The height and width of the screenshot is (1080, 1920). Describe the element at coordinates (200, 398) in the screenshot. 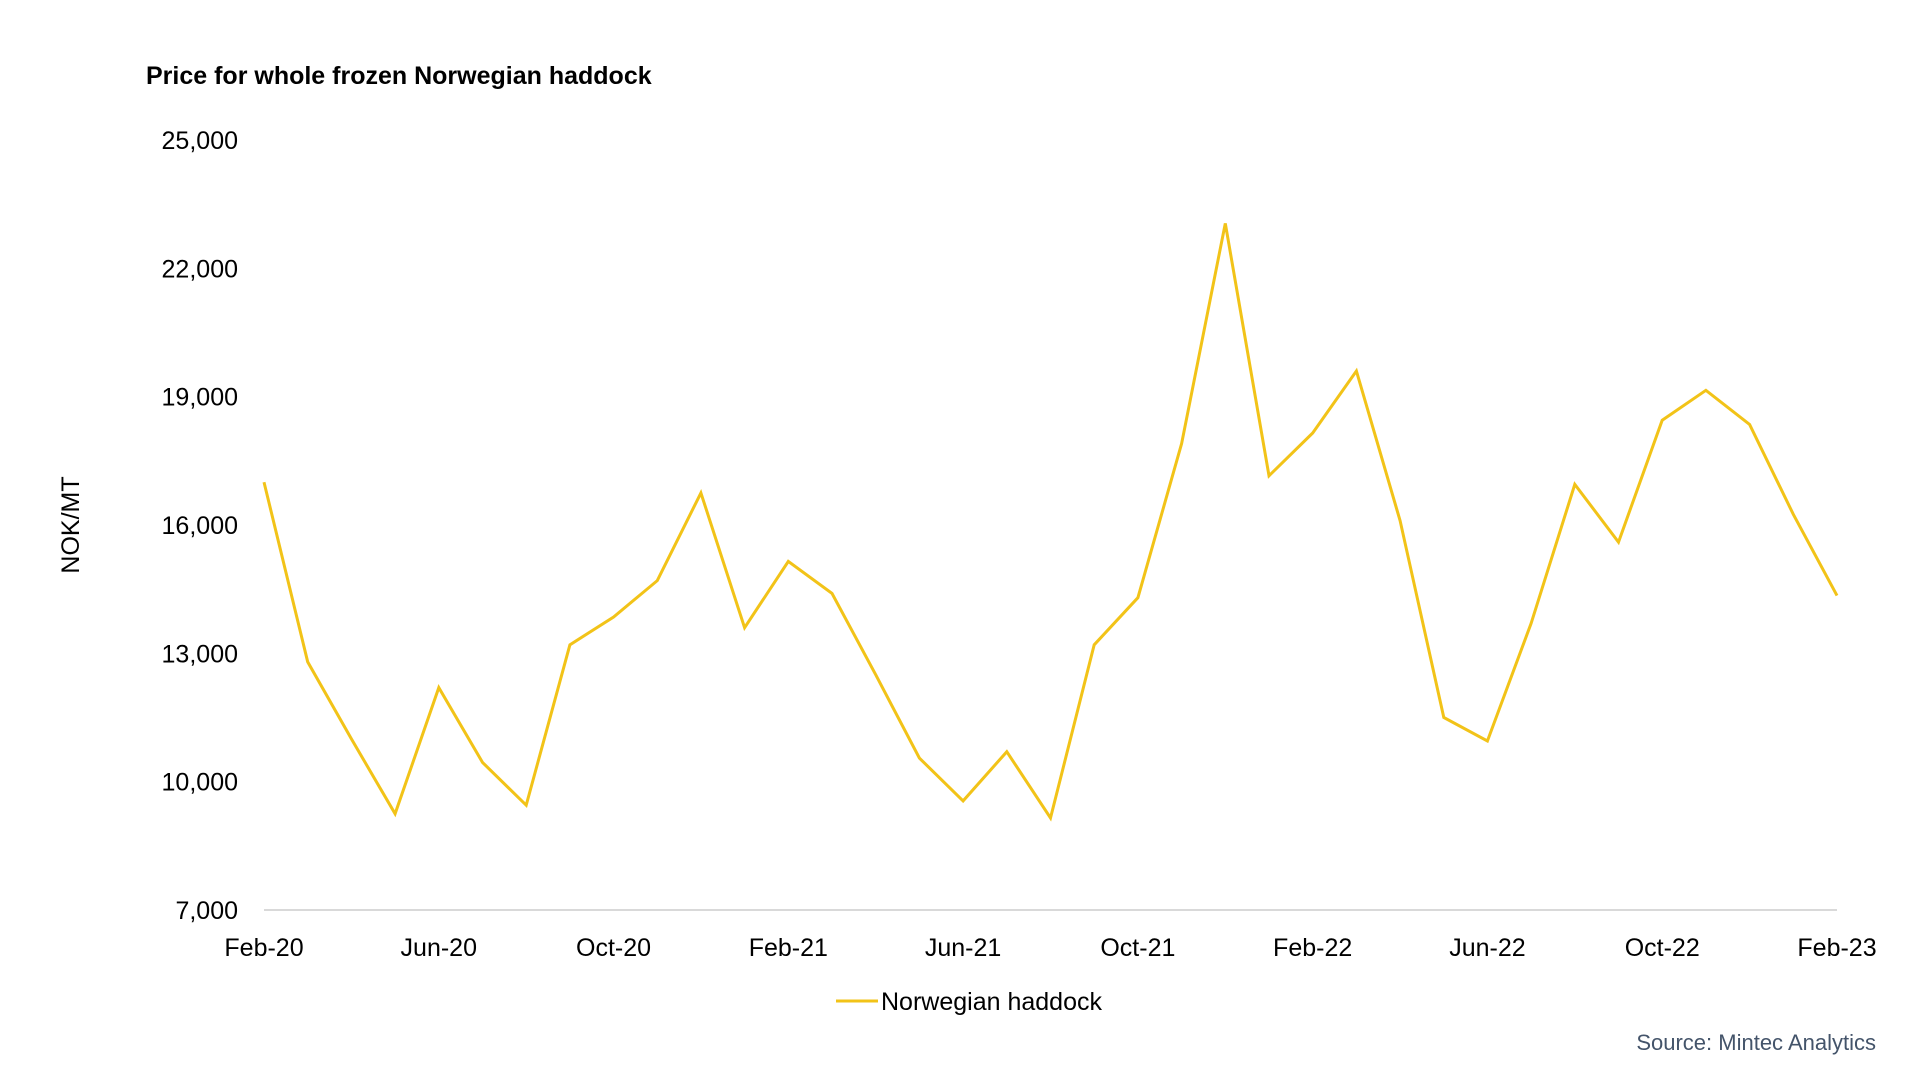

I see `y-tick-label: 19,000` at that location.